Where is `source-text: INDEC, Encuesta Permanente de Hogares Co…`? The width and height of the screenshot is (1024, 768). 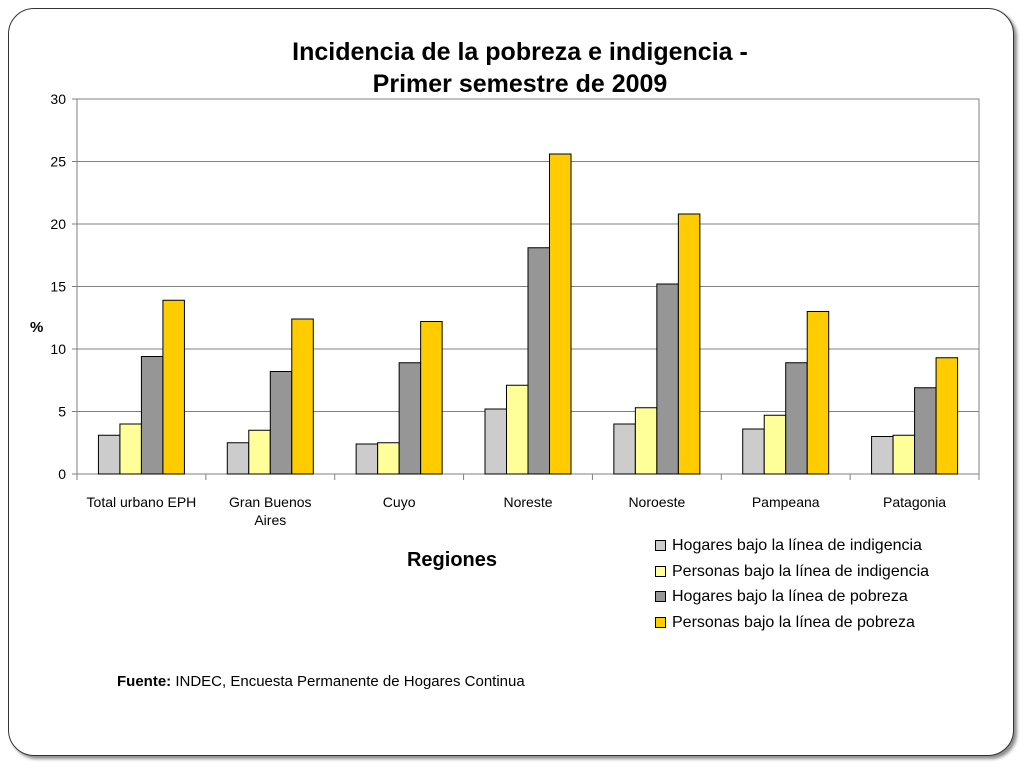
source-text: INDEC, Encuesta Permanente de Hogares Co… is located at coordinates (348, 681).